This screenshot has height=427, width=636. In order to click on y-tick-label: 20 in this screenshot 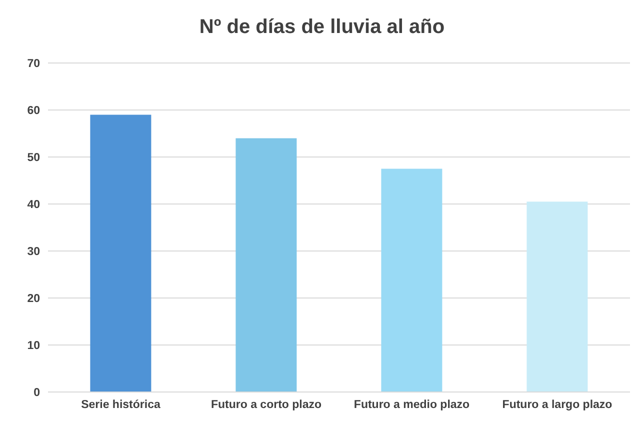, I will do `click(33, 299)`.